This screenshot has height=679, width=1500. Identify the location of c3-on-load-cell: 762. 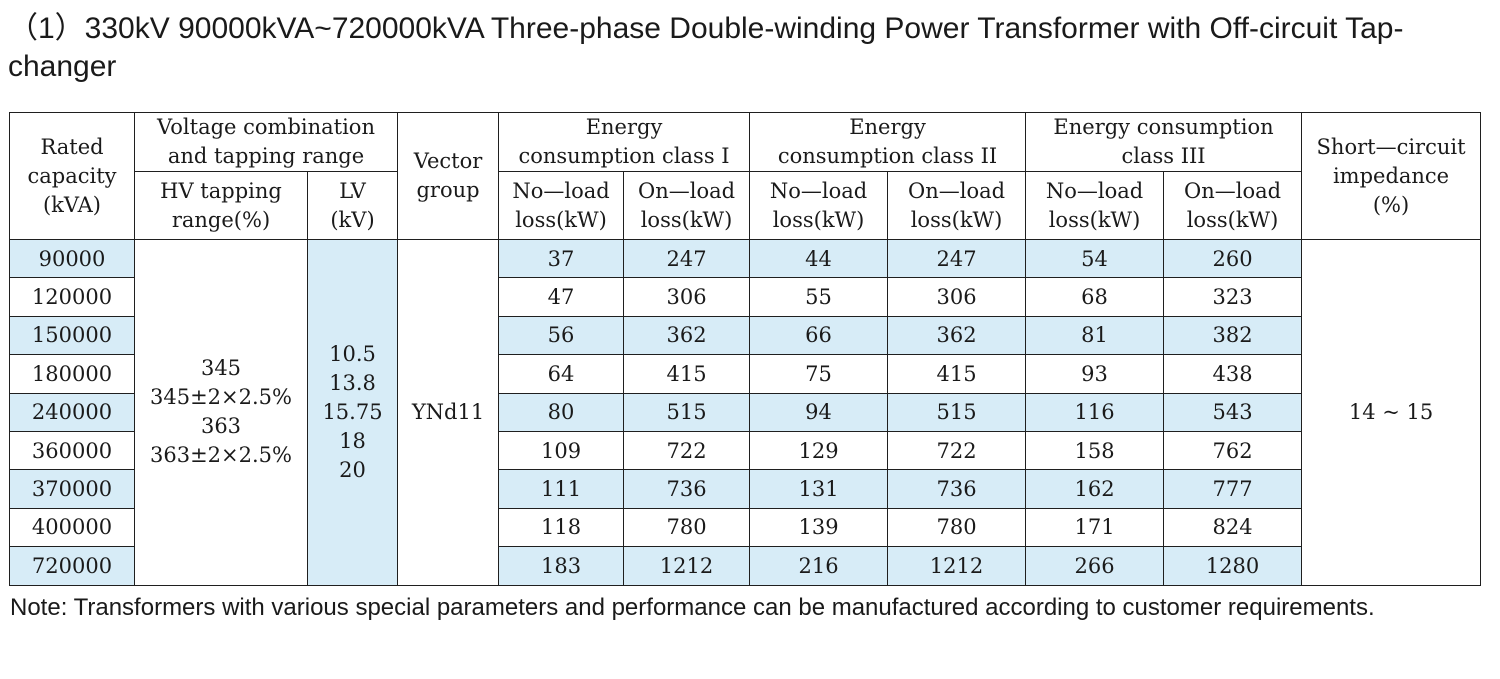
(1233, 450).